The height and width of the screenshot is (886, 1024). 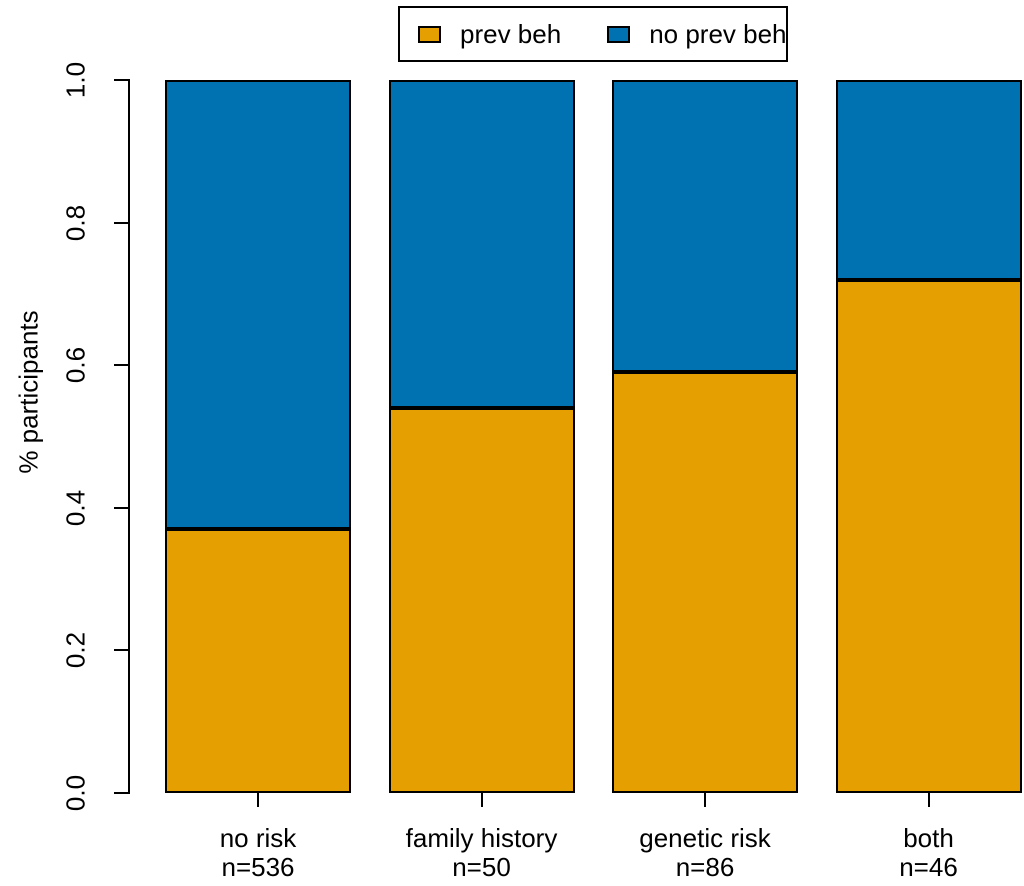 What do you see at coordinates (75, 222) in the screenshot?
I see `y-axis-tick-label: 0.8` at bounding box center [75, 222].